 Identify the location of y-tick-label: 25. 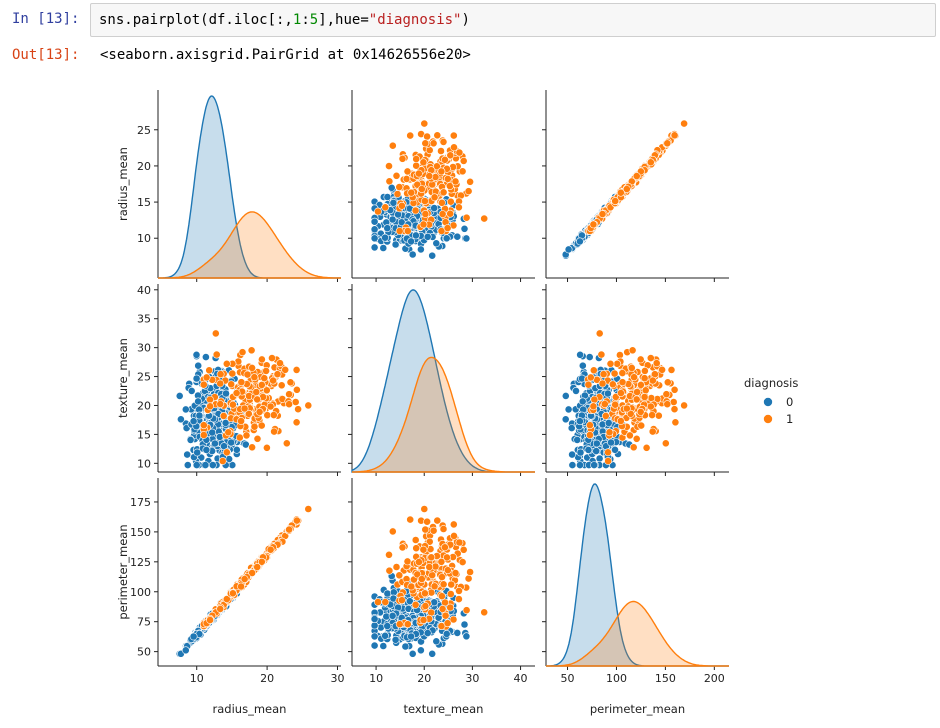
(144, 377).